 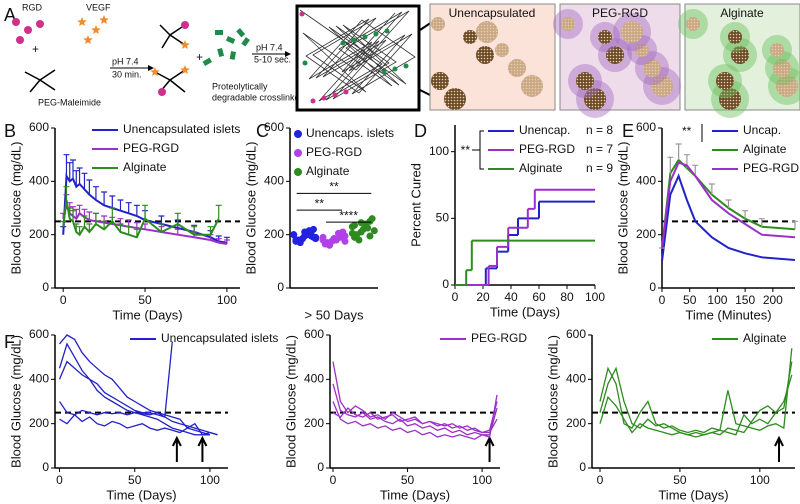 What do you see at coordinates (262, 131) in the screenshot?
I see `panel-label: C` at bounding box center [262, 131].